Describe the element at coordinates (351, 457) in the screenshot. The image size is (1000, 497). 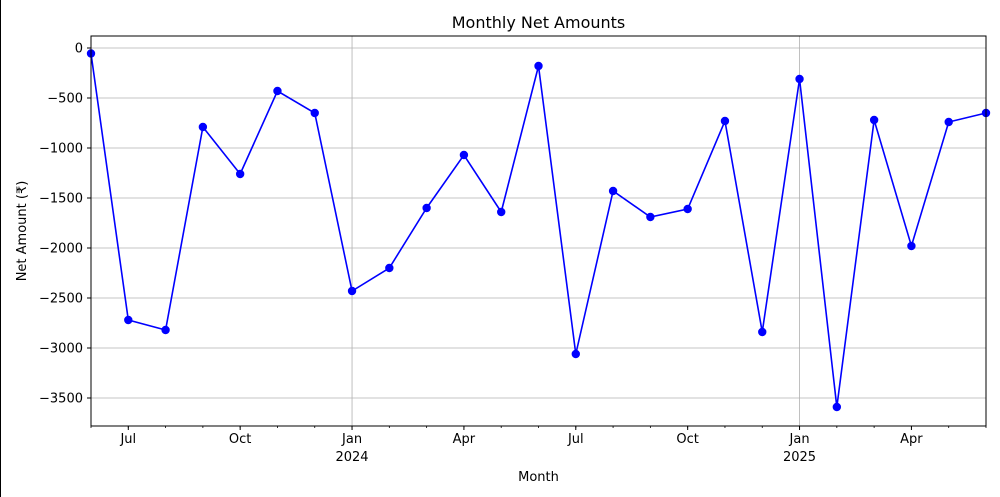
I see `x-tick-year-label: 2024` at that location.